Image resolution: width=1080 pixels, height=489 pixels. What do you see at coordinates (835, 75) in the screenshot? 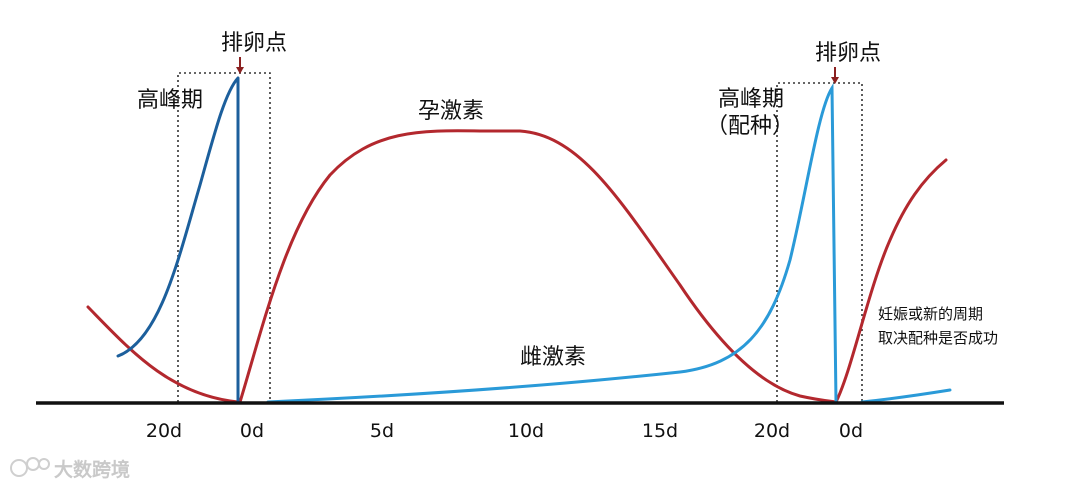
I see `ovulation-arrow-right` at bounding box center [835, 75].